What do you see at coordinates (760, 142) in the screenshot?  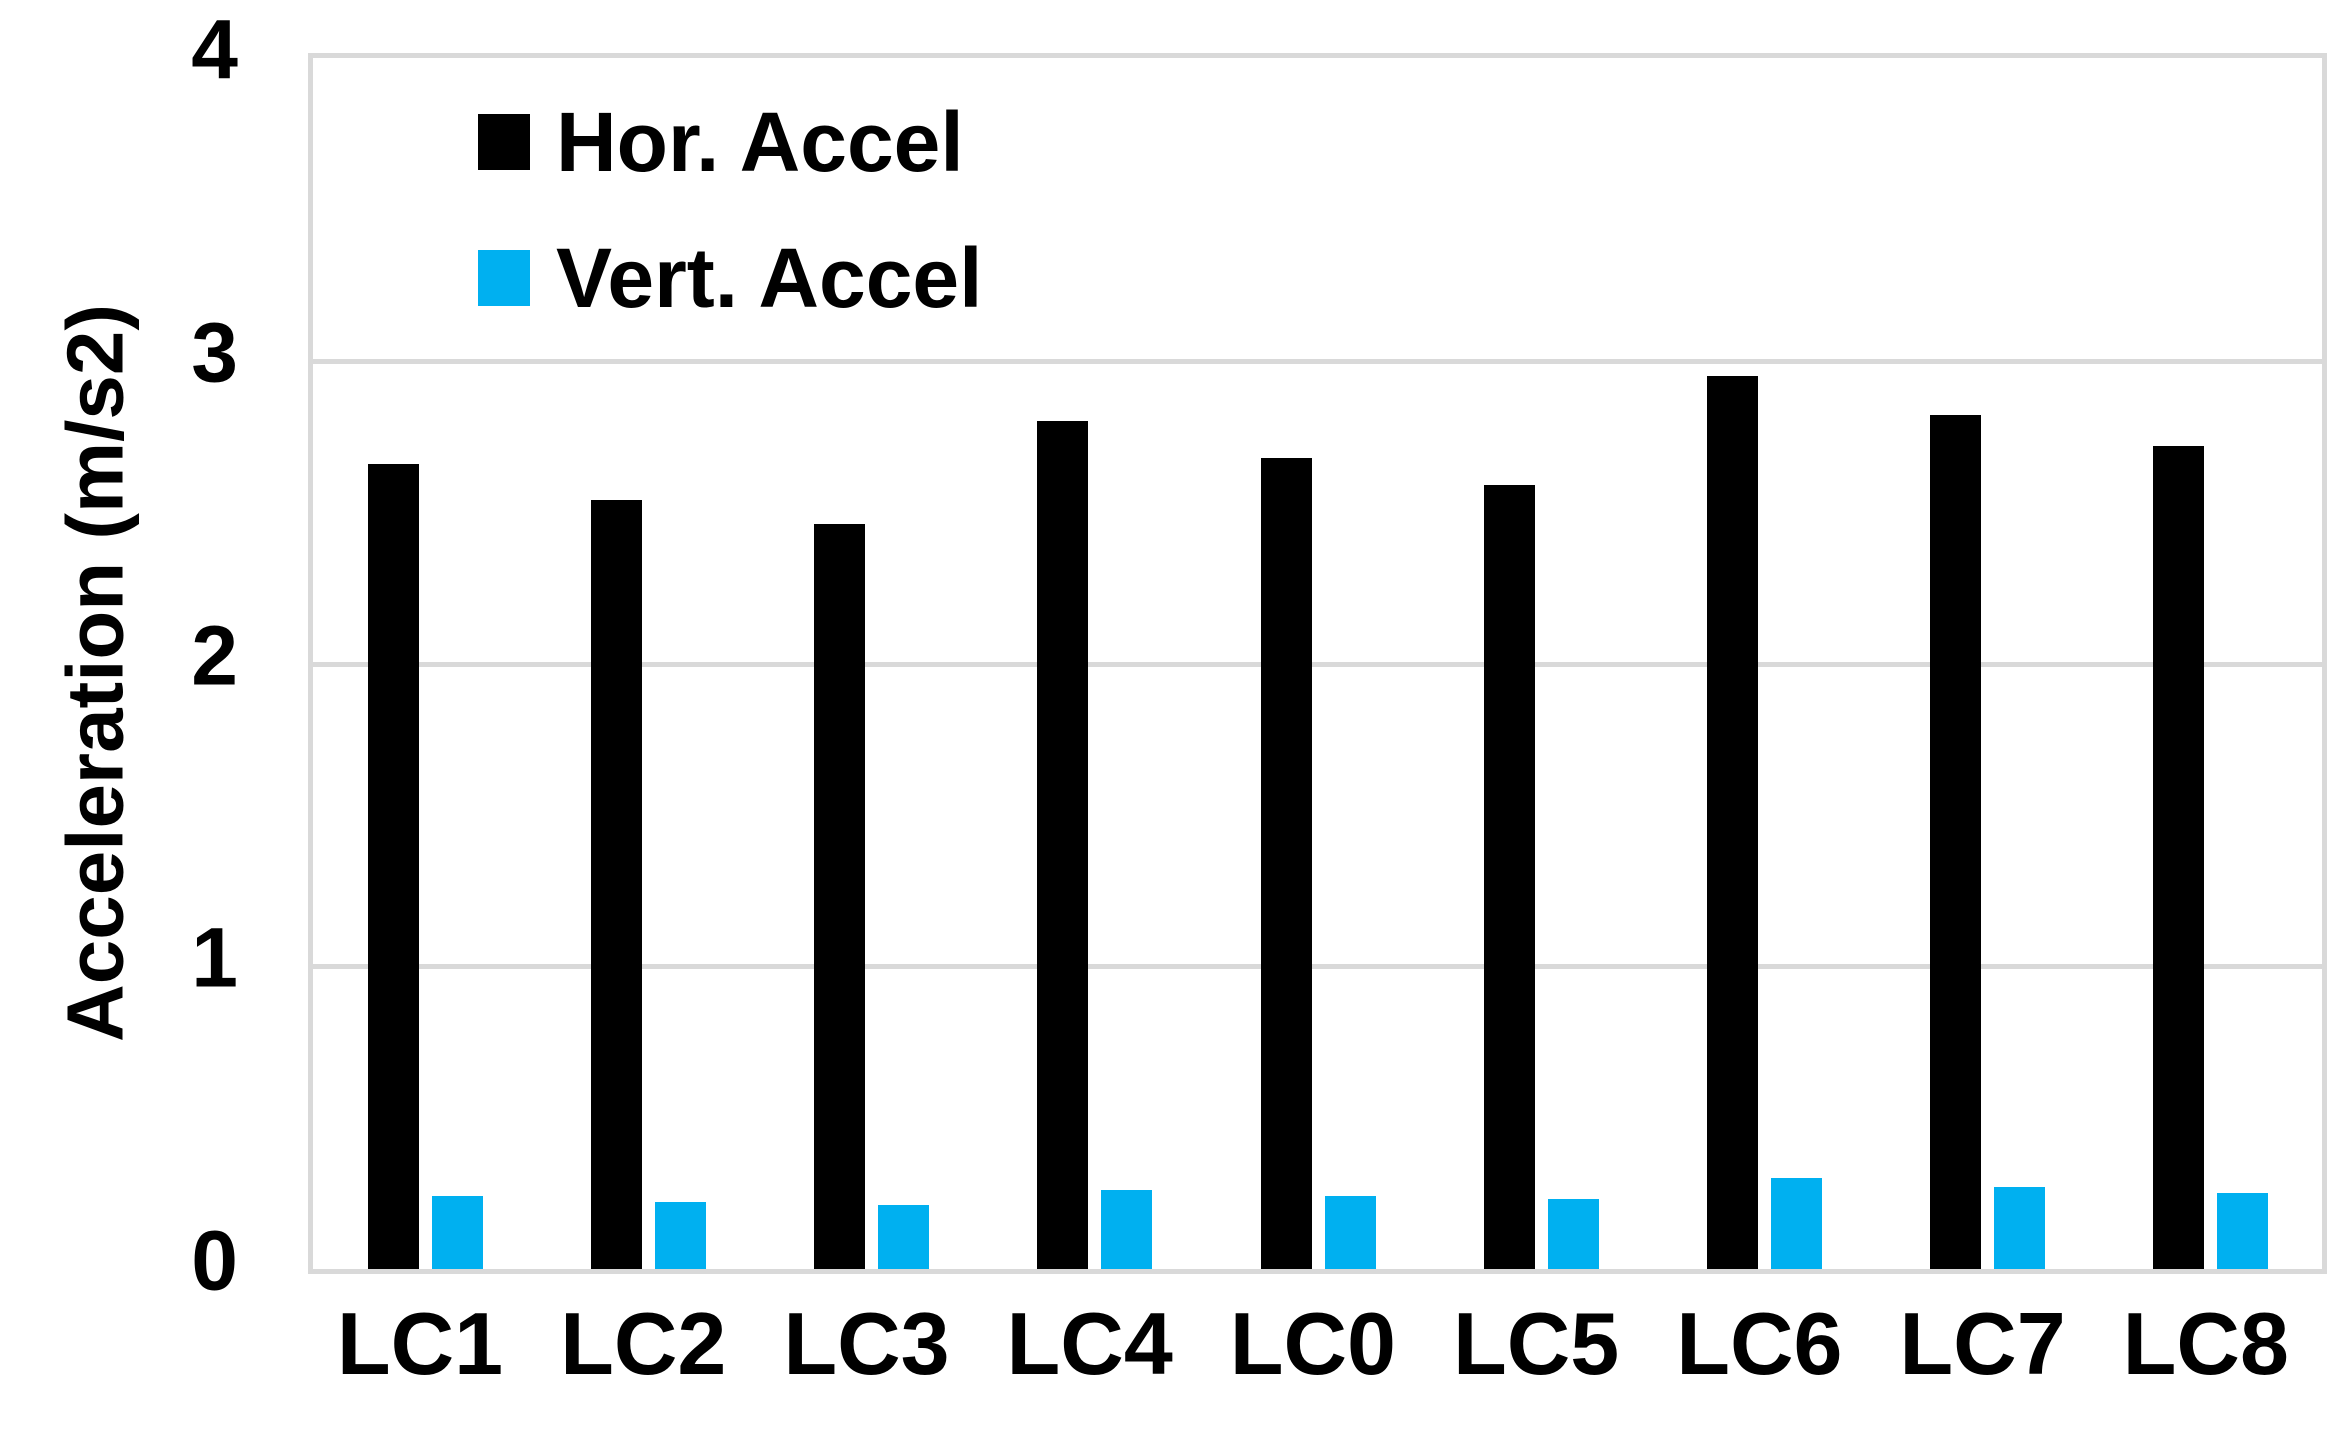 I see `legend-label: Hor. Accel` at bounding box center [760, 142].